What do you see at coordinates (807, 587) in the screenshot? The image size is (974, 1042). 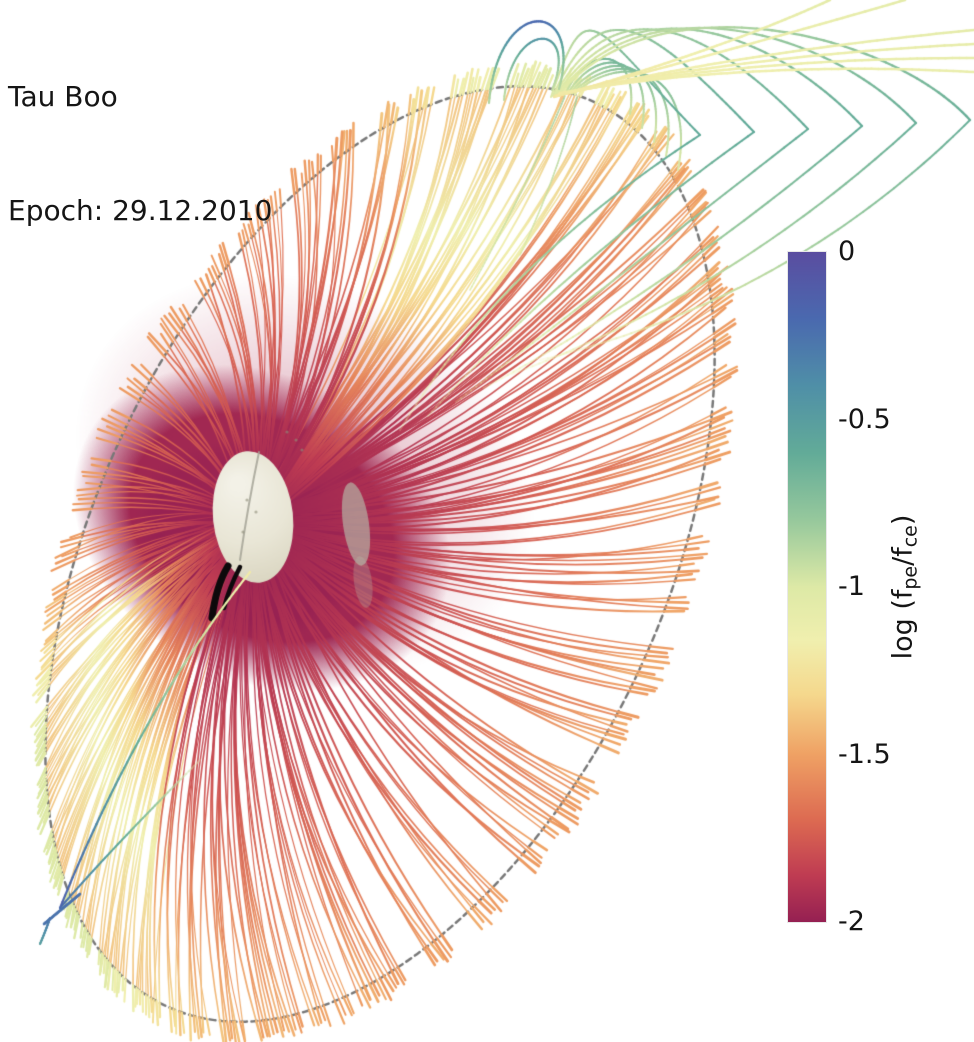 I see `colorbar-gradient` at bounding box center [807, 587].